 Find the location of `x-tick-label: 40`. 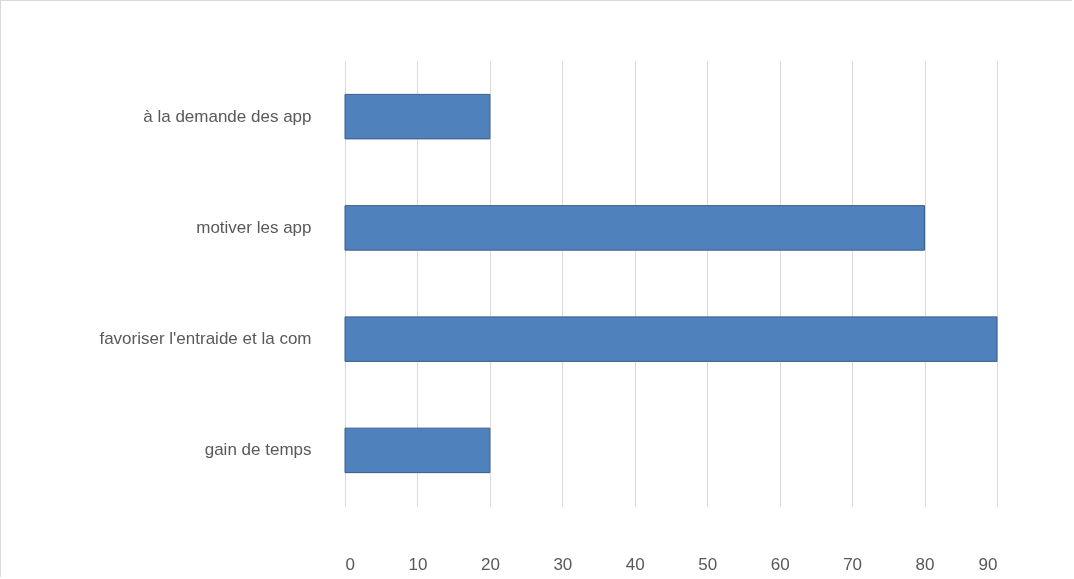

x-tick-label: 40 is located at coordinates (635, 564).